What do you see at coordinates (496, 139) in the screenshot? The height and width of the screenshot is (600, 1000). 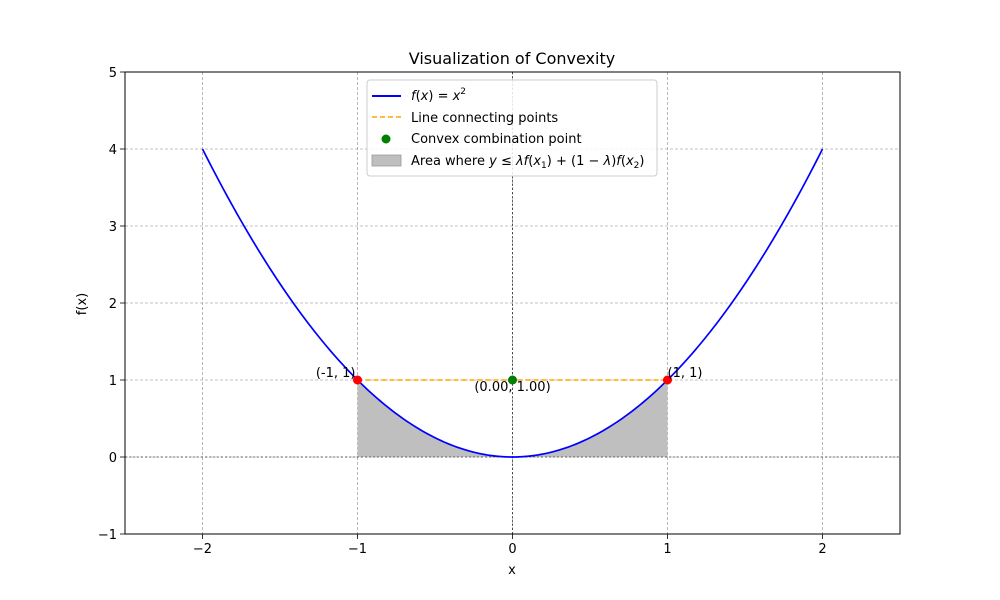 I see `legend-entry-point: Convex combination point` at bounding box center [496, 139].